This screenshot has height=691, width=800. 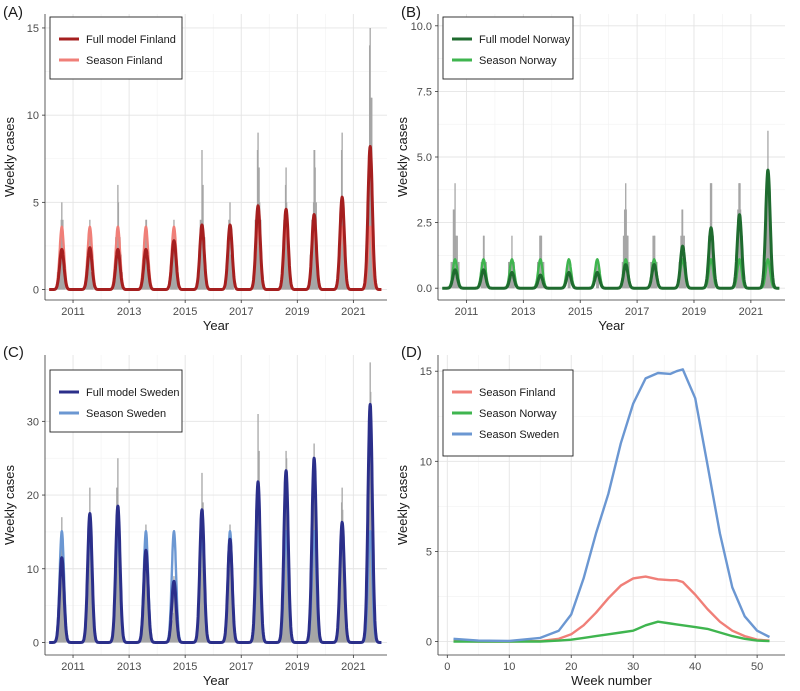 What do you see at coordinates (13, 352) in the screenshot?
I see `panel-c-label: (C)` at bounding box center [13, 352].